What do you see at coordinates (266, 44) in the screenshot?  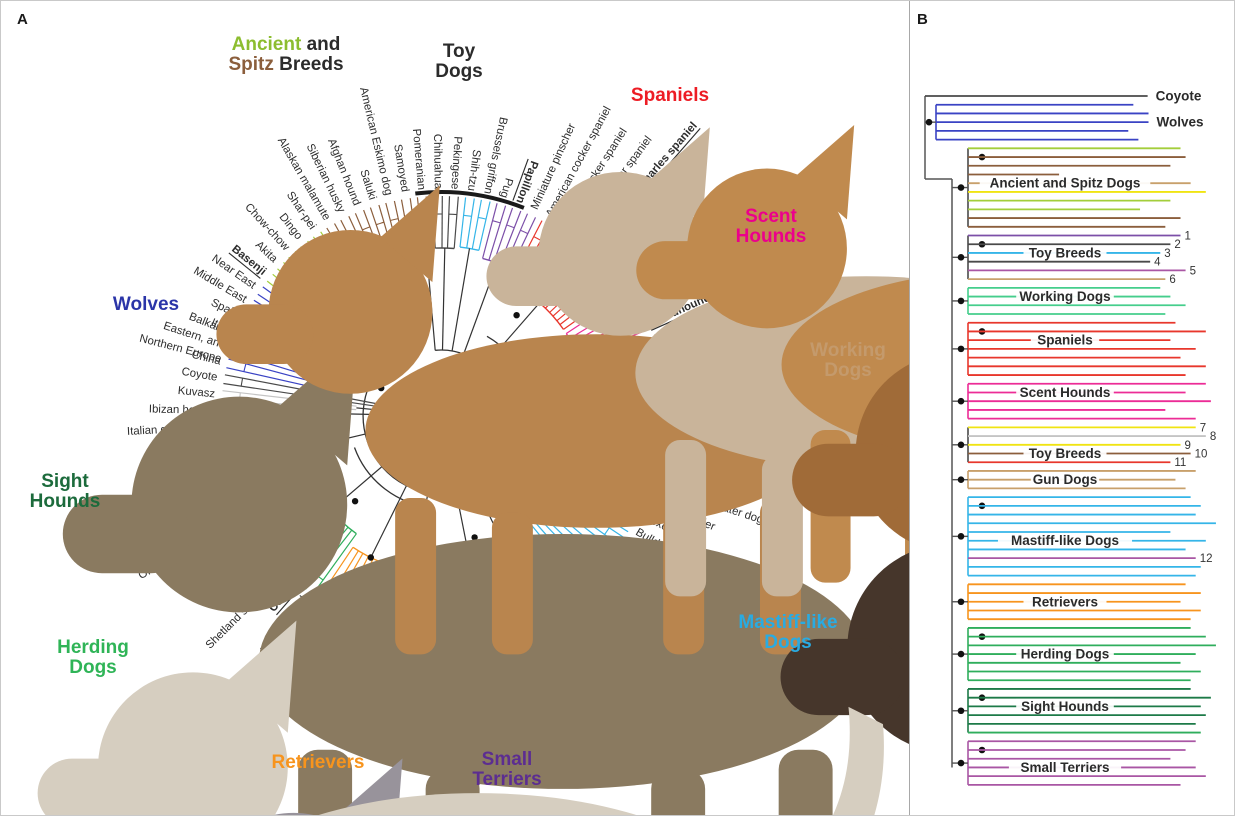 I see `group-label-word-ancient: Ancient` at bounding box center [266, 44].